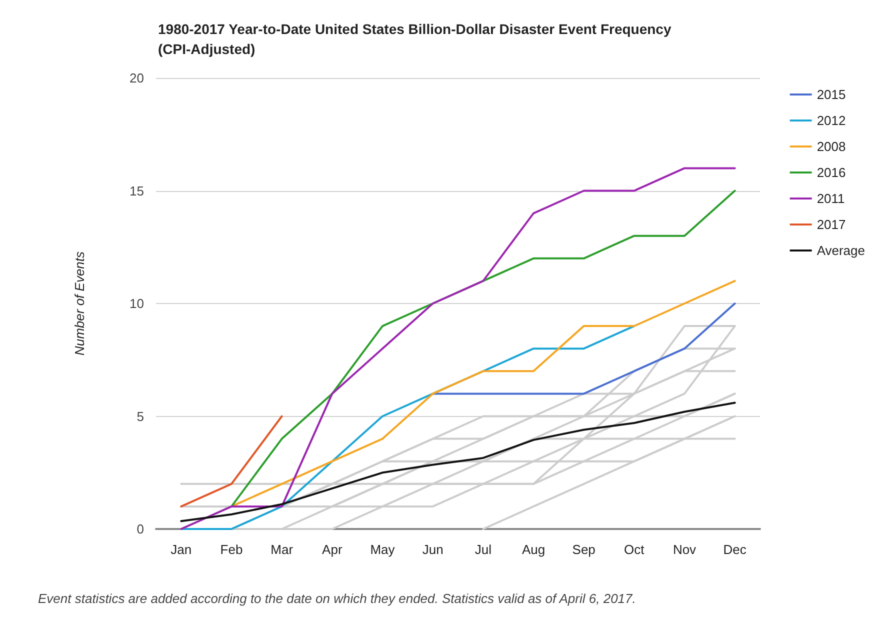 Image resolution: width=888 pixels, height=623 pixels. What do you see at coordinates (534, 549) in the screenshot?
I see `x-tick-label: Aug` at bounding box center [534, 549].